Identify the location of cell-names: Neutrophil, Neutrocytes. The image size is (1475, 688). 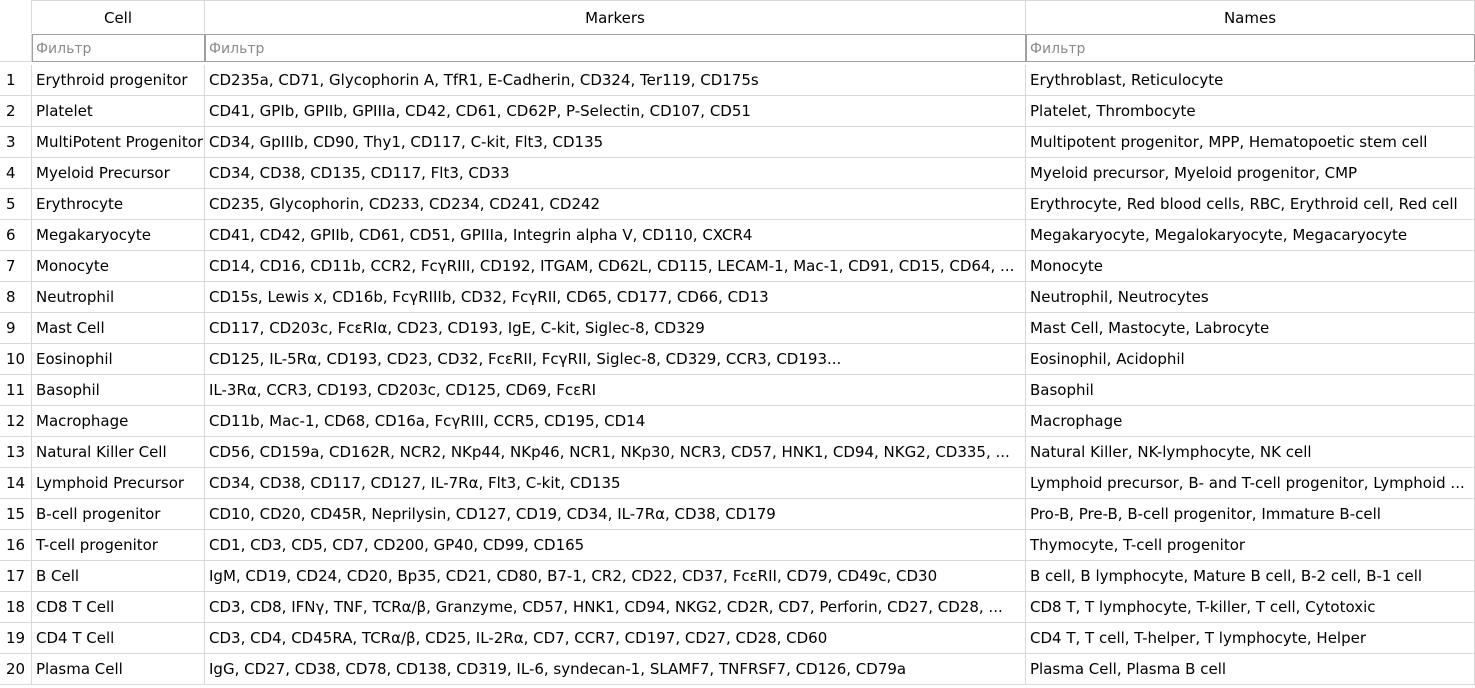
(1250, 297).